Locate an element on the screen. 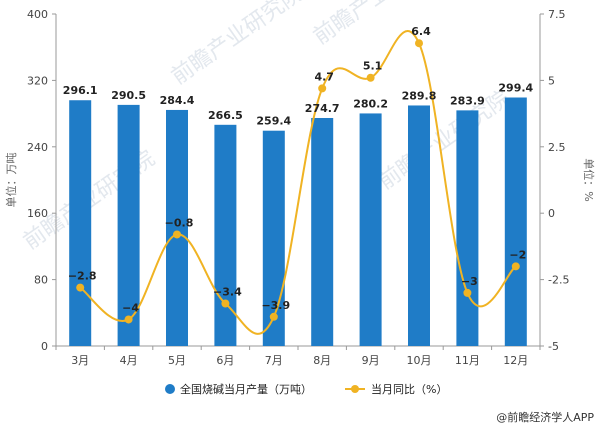 The width and height of the screenshot is (602, 429). x-tick-label: 3月 is located at coordinates (80, 360).